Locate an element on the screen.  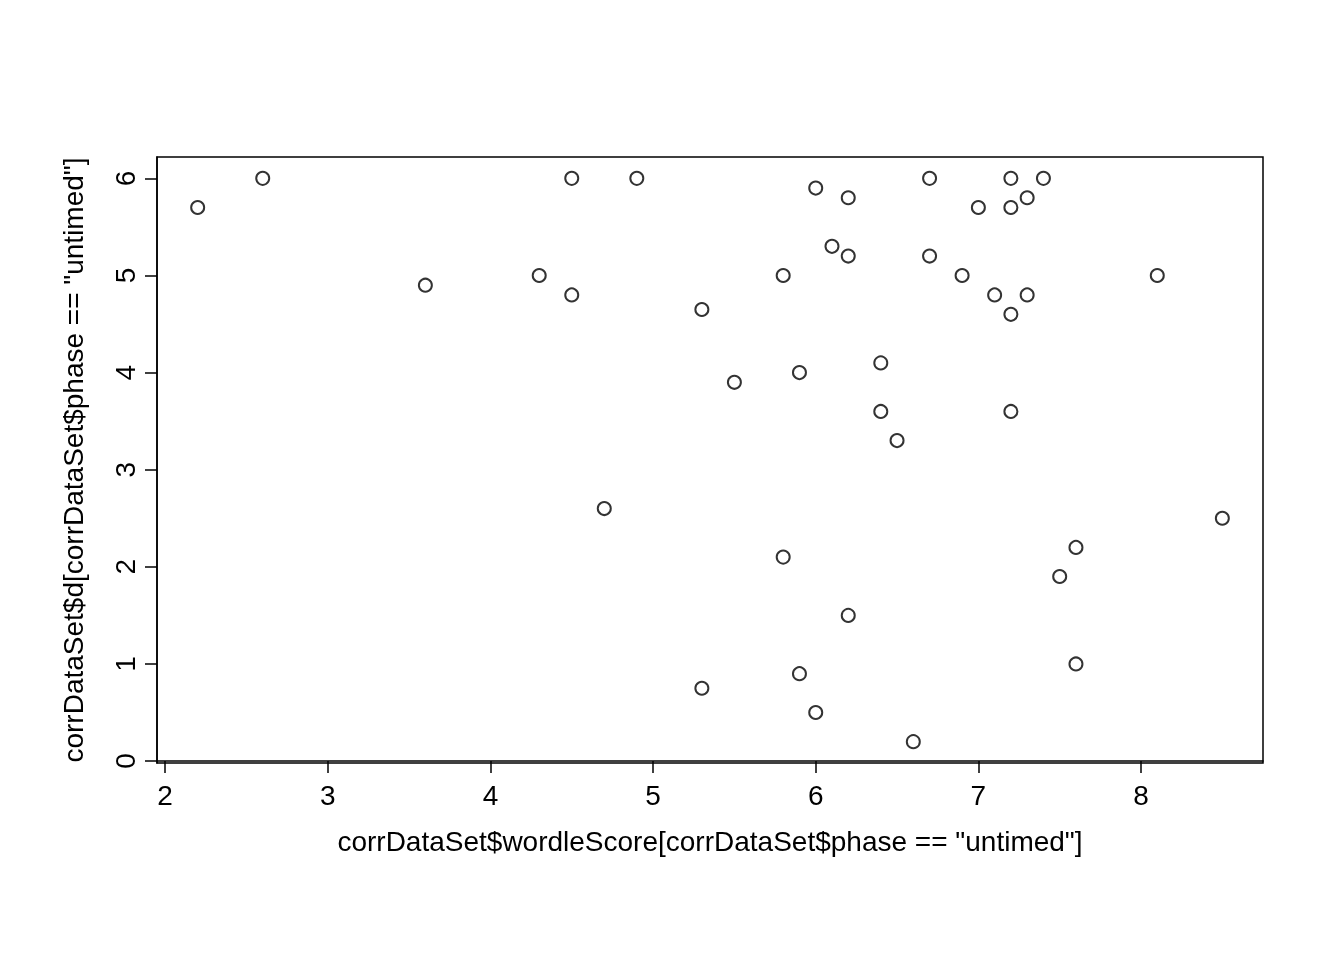
y-tick-label: 4 is located at coordinates (125, 372).